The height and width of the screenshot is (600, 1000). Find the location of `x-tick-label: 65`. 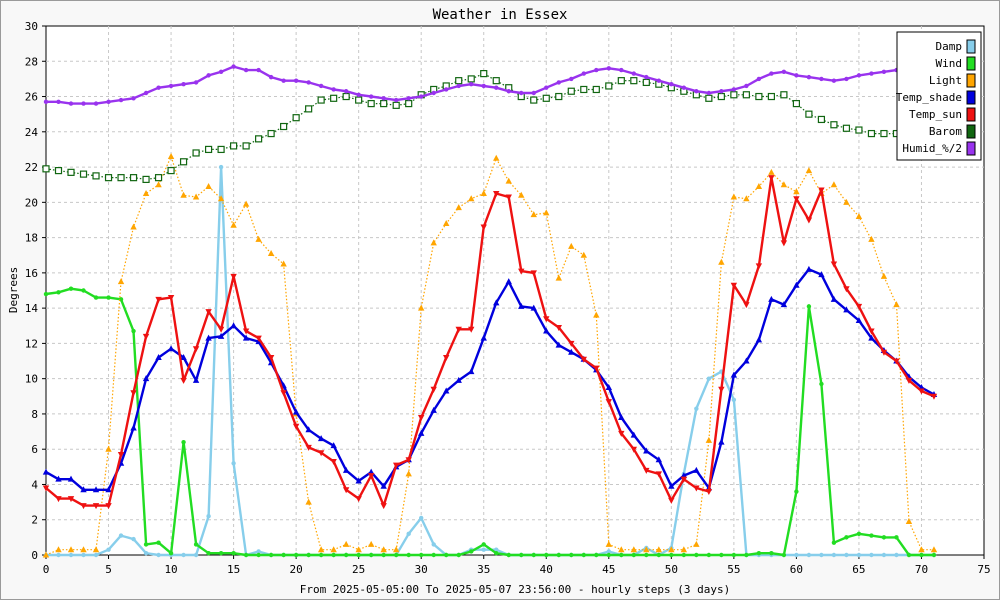

x-tick-label: 65 is located at coordinates (858, 569).